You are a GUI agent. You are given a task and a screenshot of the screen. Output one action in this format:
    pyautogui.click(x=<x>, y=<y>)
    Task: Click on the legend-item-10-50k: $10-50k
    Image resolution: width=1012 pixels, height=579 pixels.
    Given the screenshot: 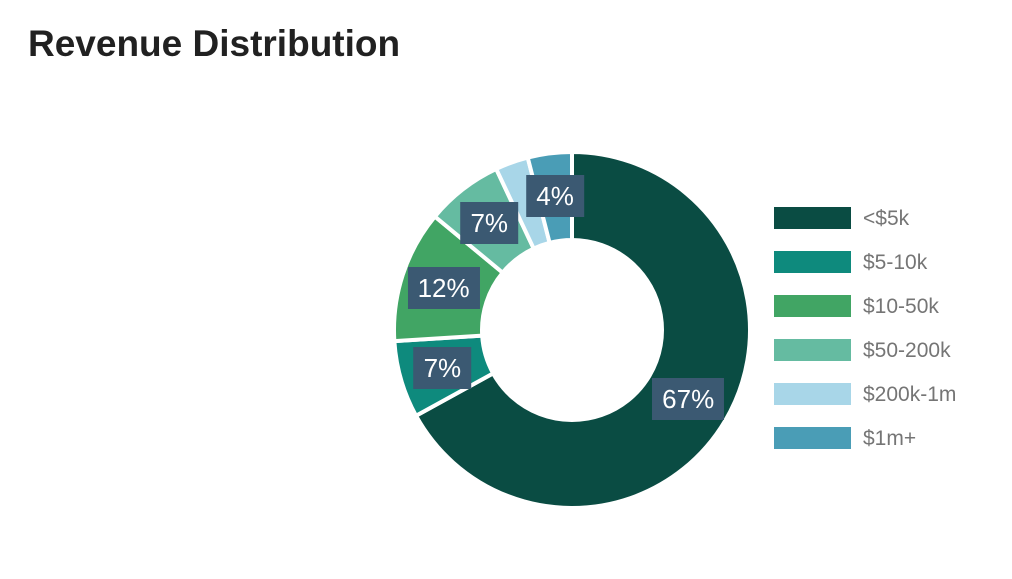 What is the action you would take?
    pyautogui.click(x=865, y=306)
    